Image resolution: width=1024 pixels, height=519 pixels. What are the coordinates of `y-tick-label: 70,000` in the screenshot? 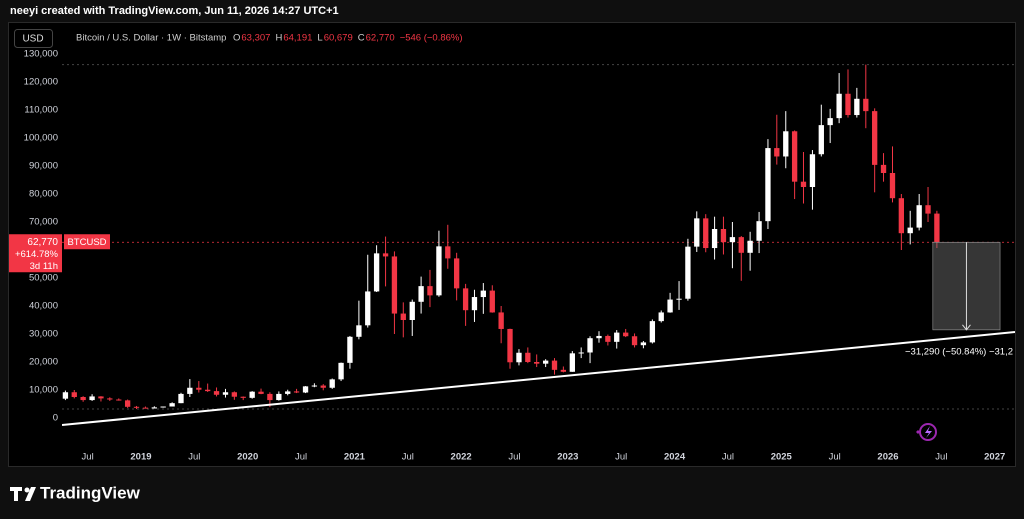 It's located at (43, 222).